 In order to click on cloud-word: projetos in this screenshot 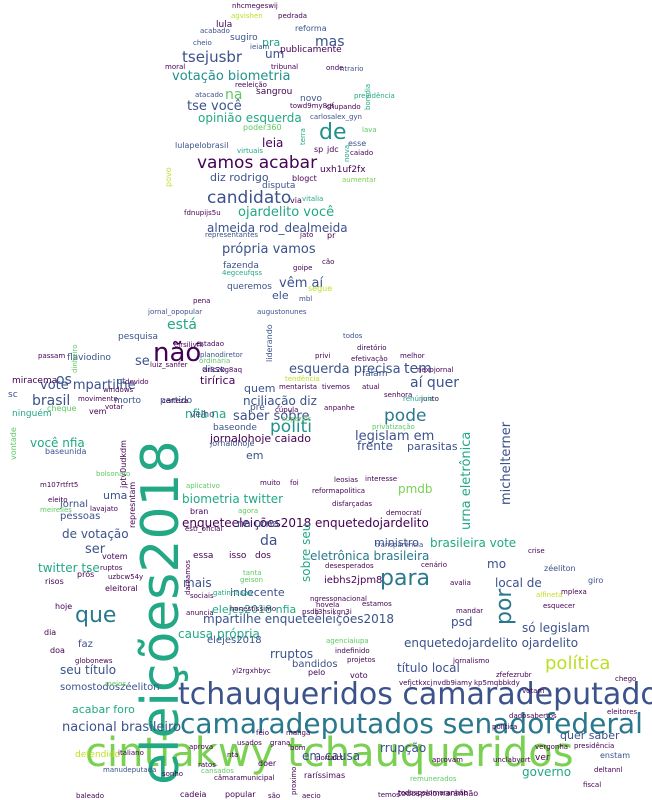, I will do `click(361, 660)`.